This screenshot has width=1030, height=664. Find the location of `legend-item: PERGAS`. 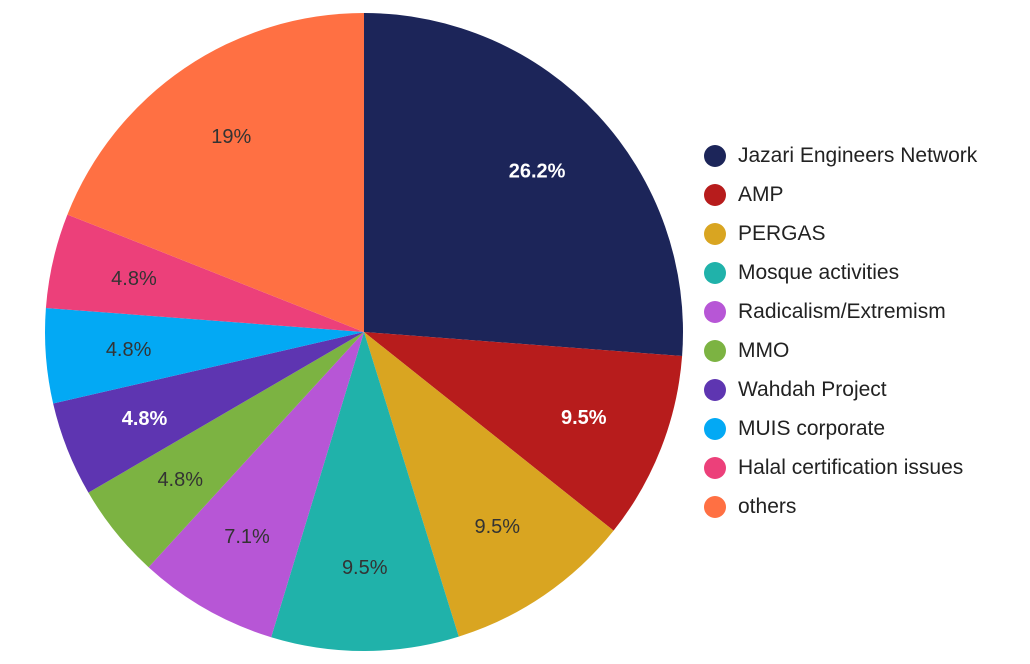

legend-item: PERGAS is located at coordinates (840, 233).